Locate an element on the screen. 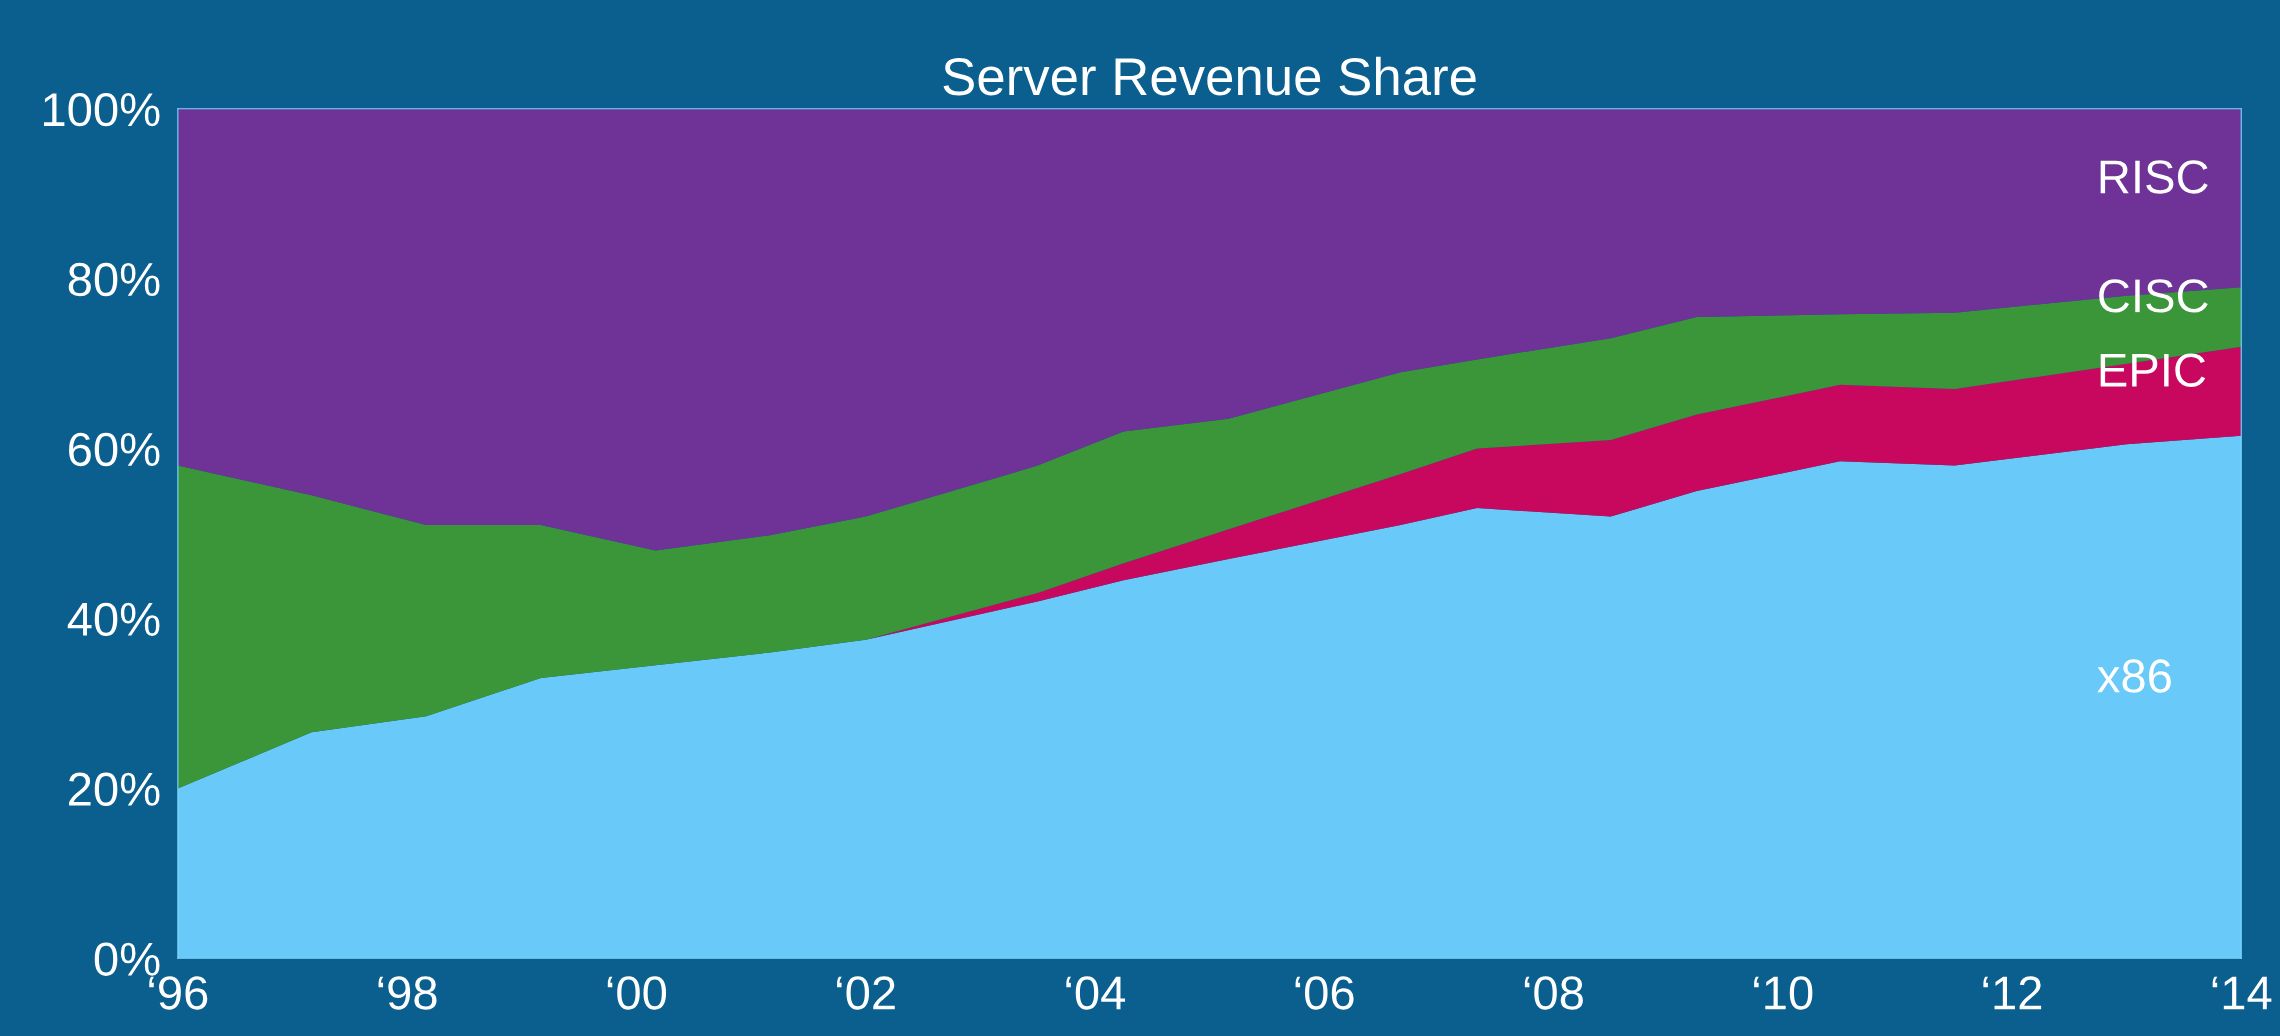 Image resolution: width=2280 pixels, height=1036 pixels. y-tick-label: 100% is located at coordinates (102, 109).